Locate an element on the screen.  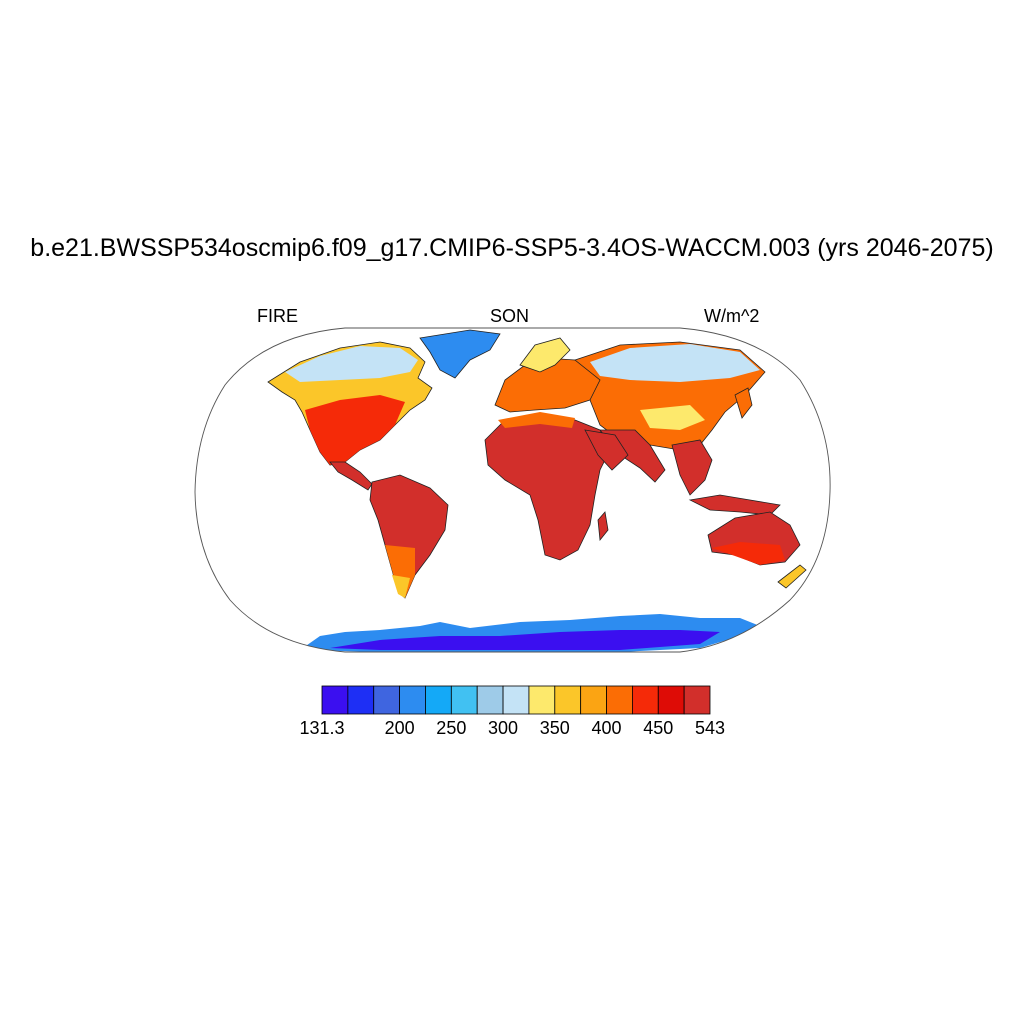
tibet is located at coordinates (672, 417).